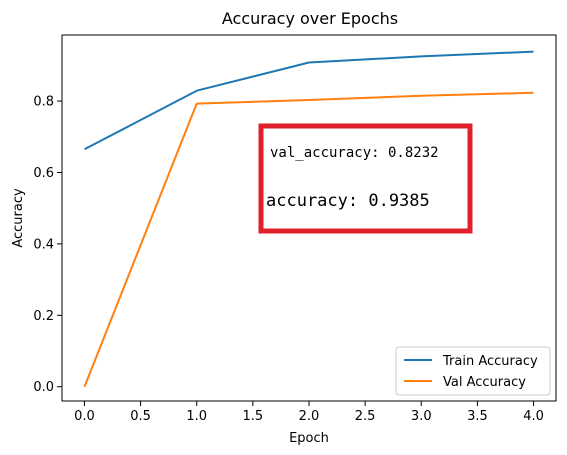  Describe the element at coordinates (196, 416) in the screenshot. I see `x-tick-label: 1.0` at that location.